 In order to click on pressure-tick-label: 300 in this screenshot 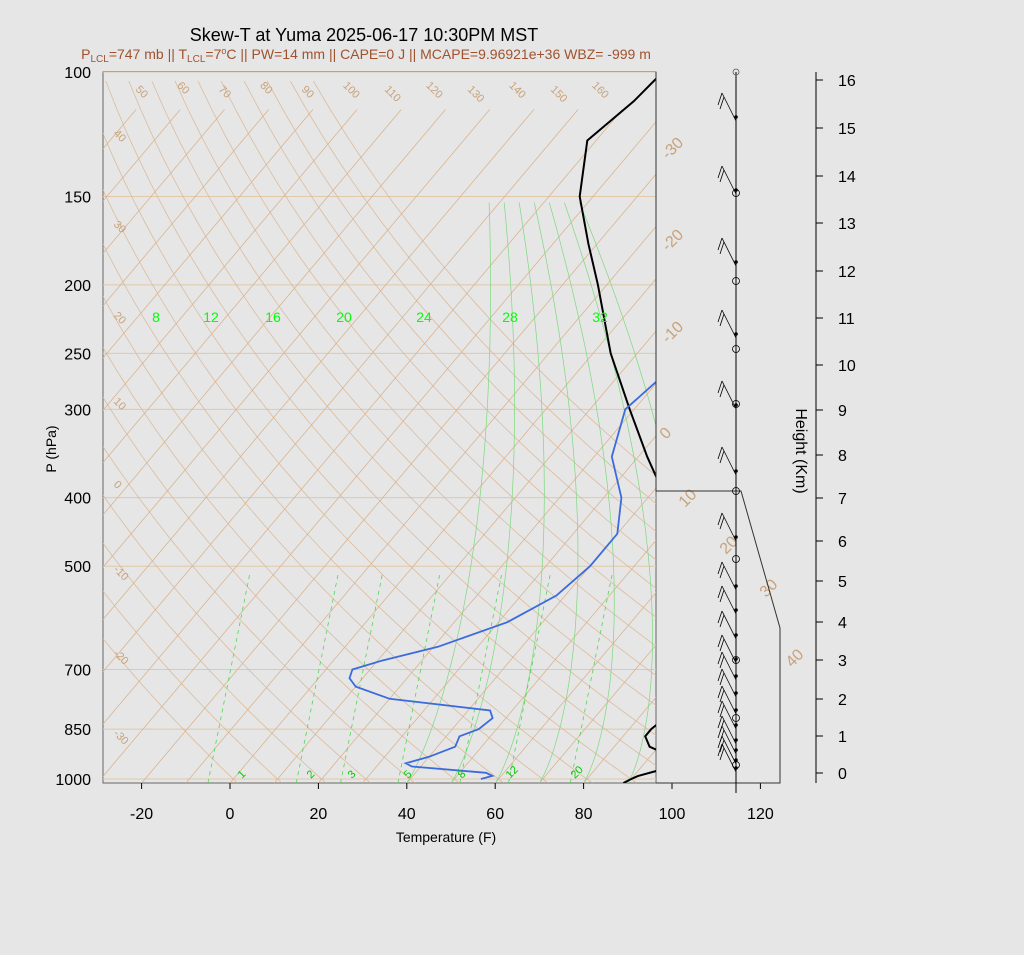, I will do `click(77, 410)`.